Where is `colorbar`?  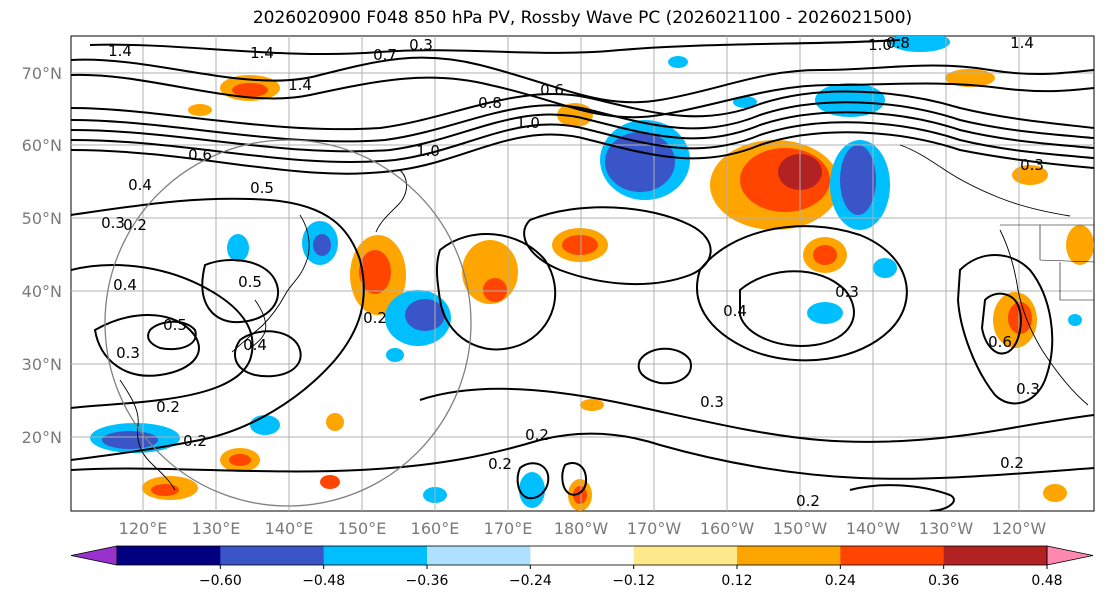 colorbar is located at coordinates (582, 555).